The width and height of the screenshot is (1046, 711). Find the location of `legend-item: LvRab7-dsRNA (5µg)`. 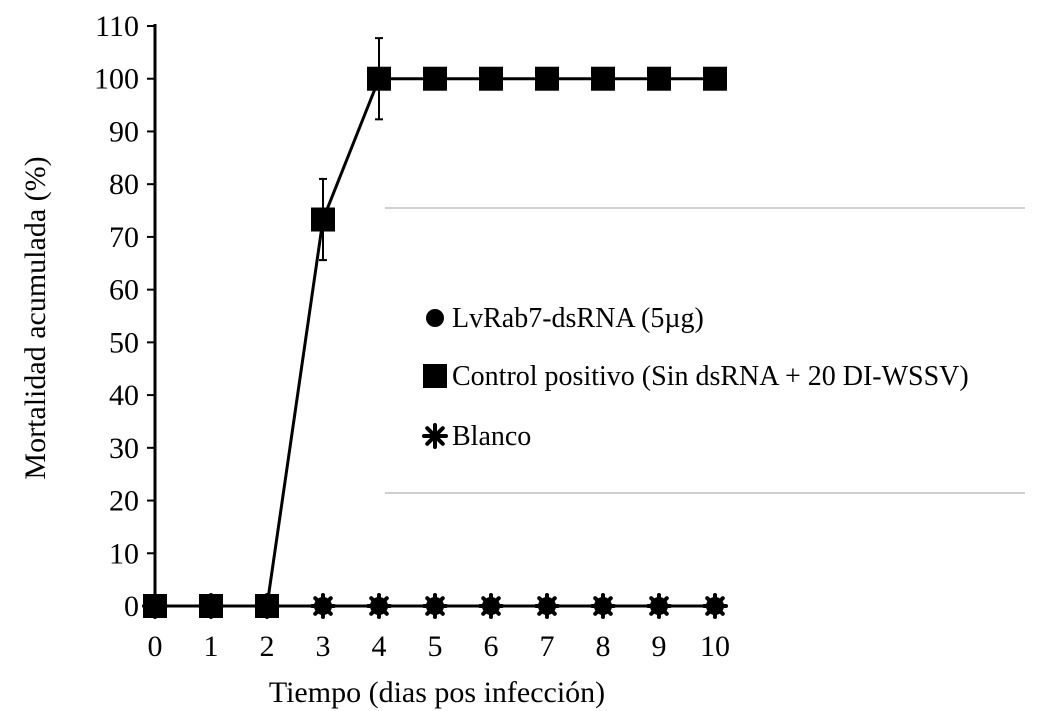

legend-item: LvRab7-dsRNA (5µg) is located at coordinates (565, 318).